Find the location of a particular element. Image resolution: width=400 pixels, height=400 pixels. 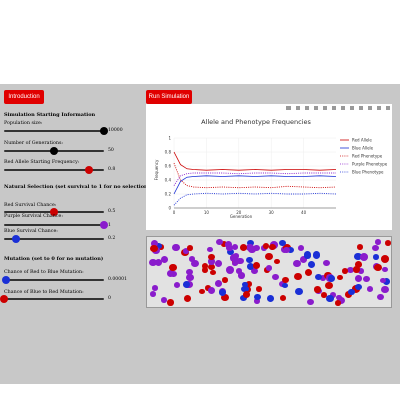

spike-lines-icon is located at coordinates (370, 108).